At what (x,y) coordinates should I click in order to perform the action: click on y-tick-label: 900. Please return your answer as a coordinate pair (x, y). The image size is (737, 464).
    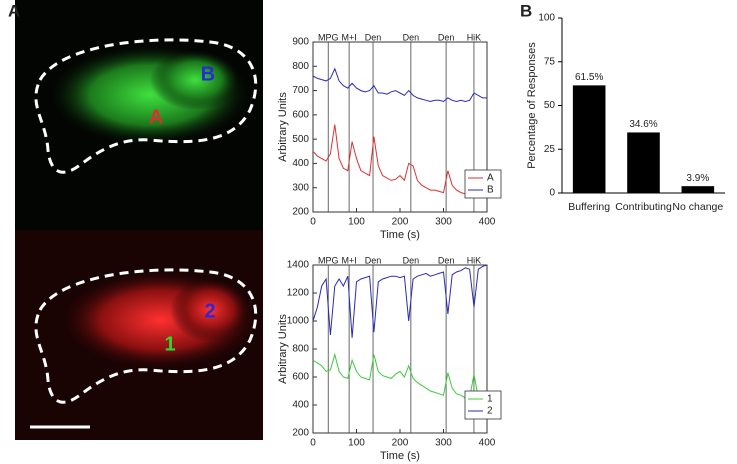
    Looking at the image, I should click on (300, 42).